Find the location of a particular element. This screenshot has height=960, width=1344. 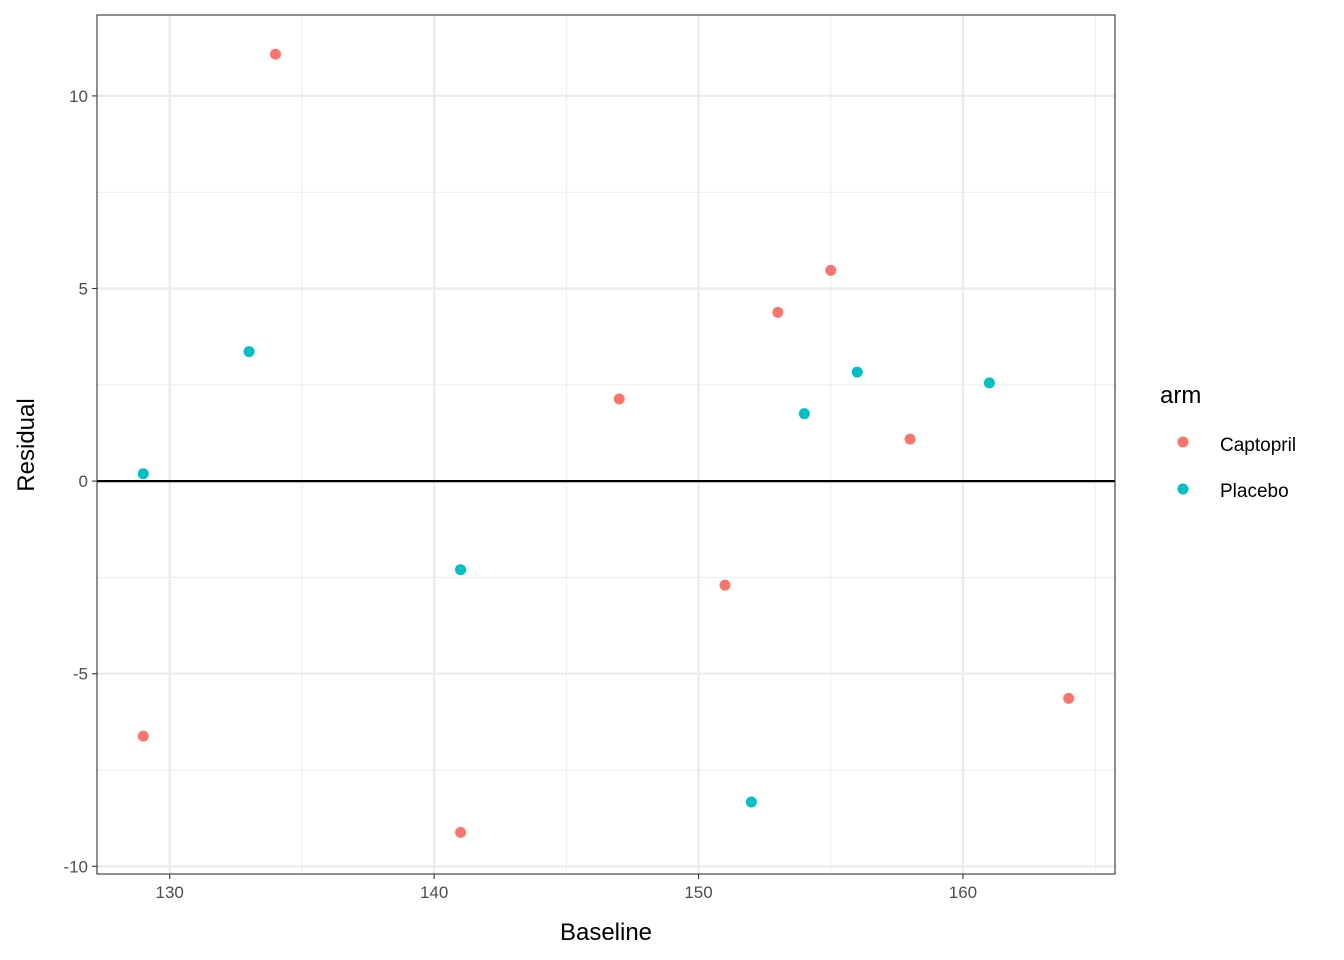

legend-label-captopril: Captopril is located at coordinates (1258, 445).